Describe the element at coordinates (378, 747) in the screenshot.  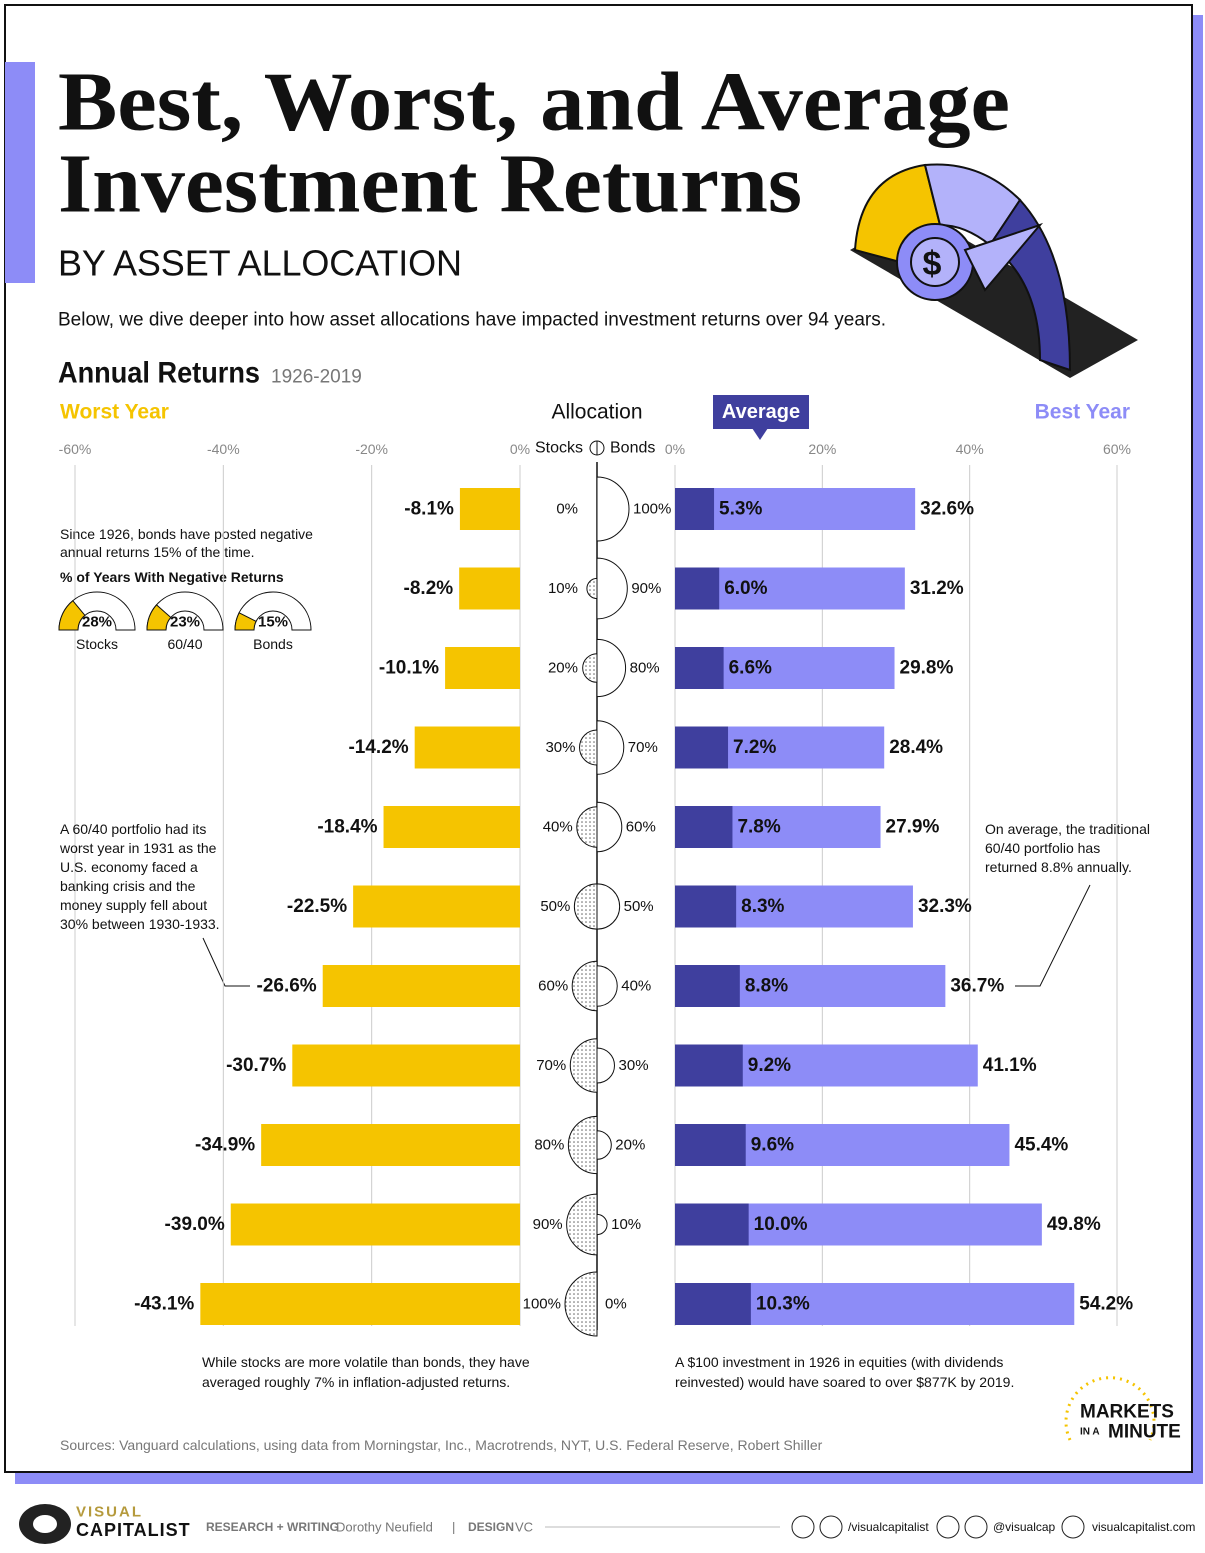
I see `value-label: -14.2%` at that location.